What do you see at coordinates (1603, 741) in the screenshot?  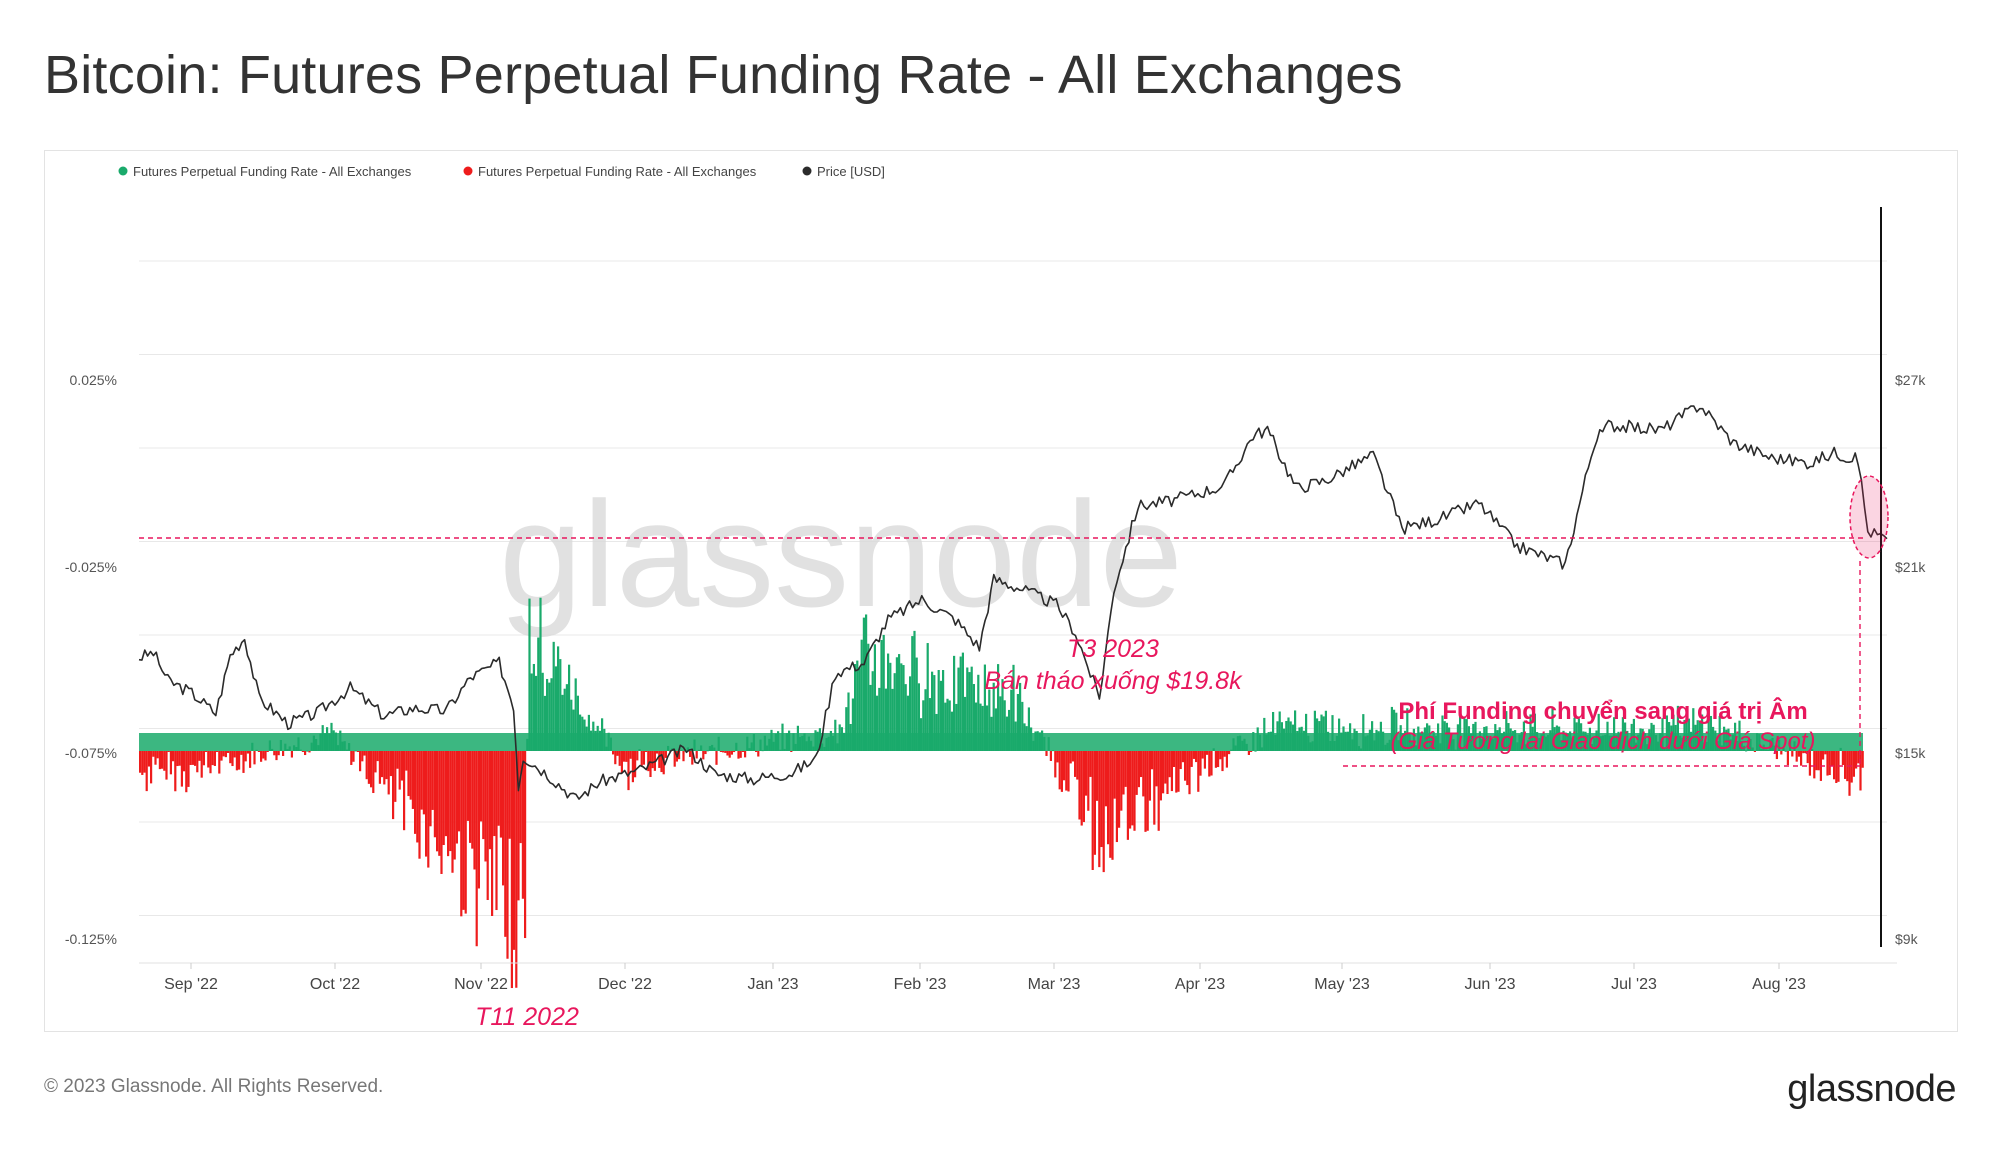 I see `annotation-callout-subtitle: (Giá Tương lai Giao dịch dưới Giá Spot)` at bounding box center [1603, 741].